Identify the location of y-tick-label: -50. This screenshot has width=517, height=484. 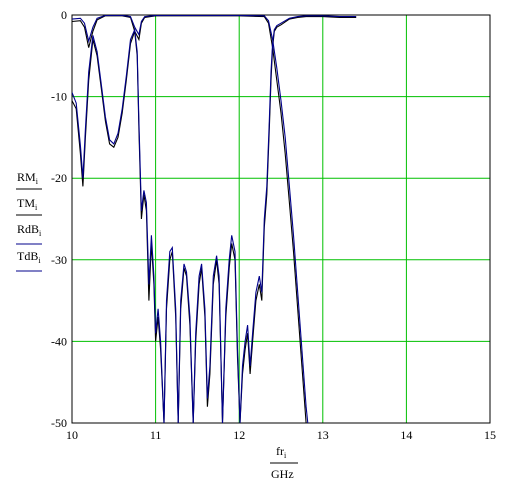
(59, 423).